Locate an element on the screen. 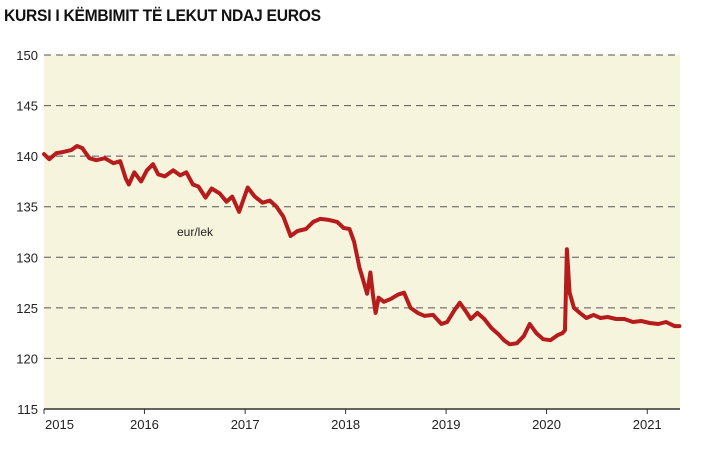 The height and width of the screenshot is (450, 701). chart-title: KURSI I KËMBIMIT TË LEKUT NDAJ EUROS is located at coordinates (162, 15).